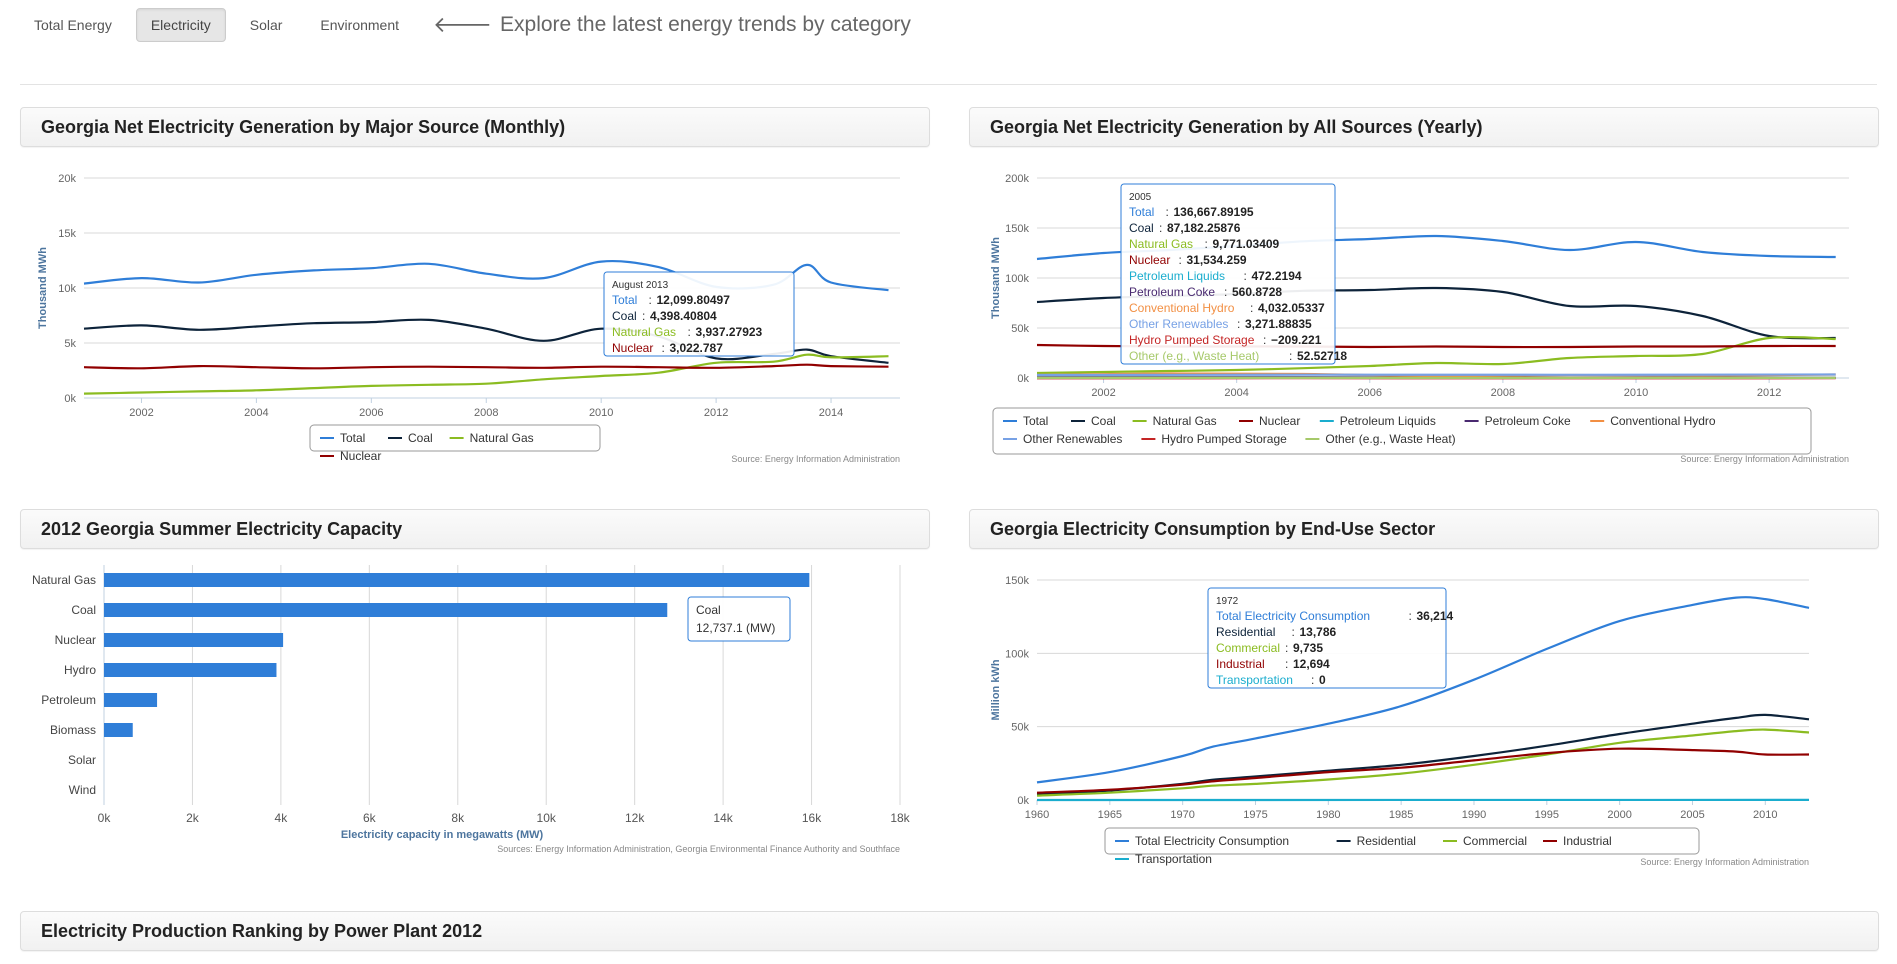  What do you see at coordinates (475, 529) in the screenshot?
I see `panel-title-capacity: 2012 Georgia Summer Electricity Capacity` at bounding box center [475, 529].